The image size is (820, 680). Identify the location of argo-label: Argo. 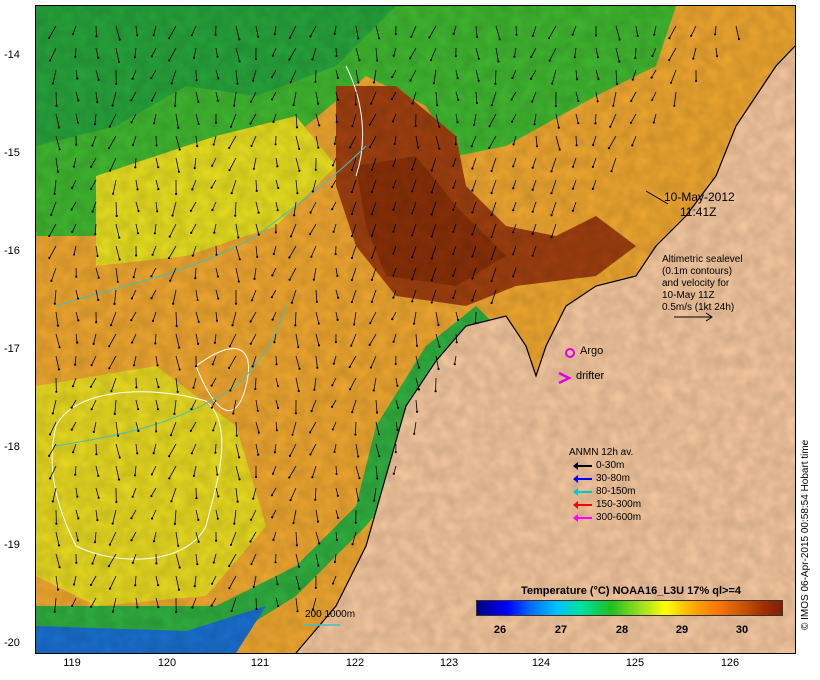
(592, 351).